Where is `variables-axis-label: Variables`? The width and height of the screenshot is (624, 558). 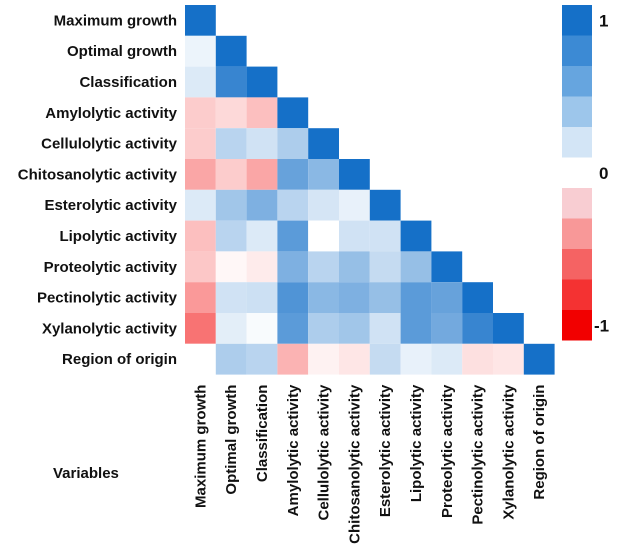 variables-axis-label: Variables is located at coordinates (86, 473).